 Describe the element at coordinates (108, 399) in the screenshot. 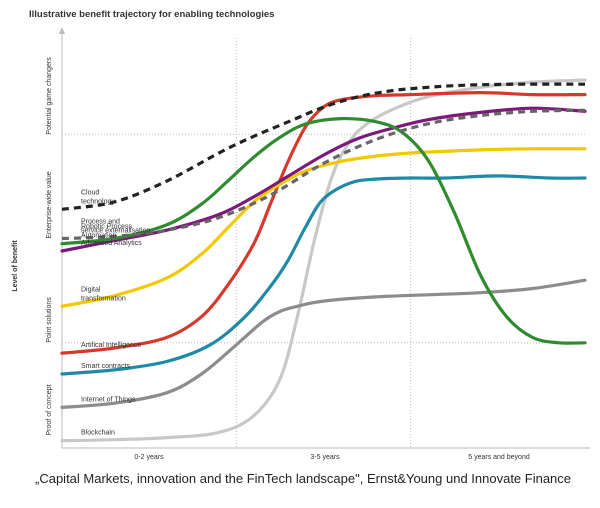

I see `series-label-iot: Internet of Things` at that location.